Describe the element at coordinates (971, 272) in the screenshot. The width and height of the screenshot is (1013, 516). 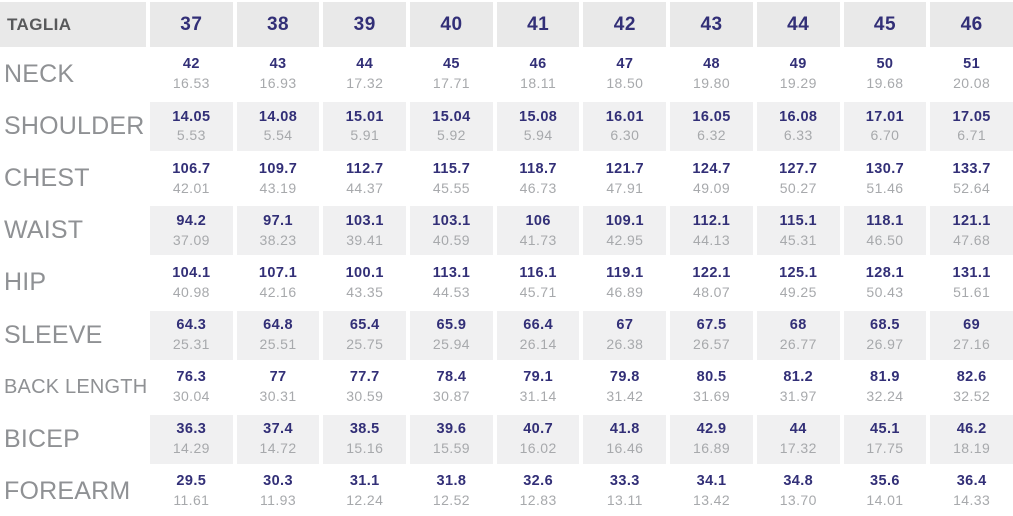
I see `cm-value: 131.1` at that location.